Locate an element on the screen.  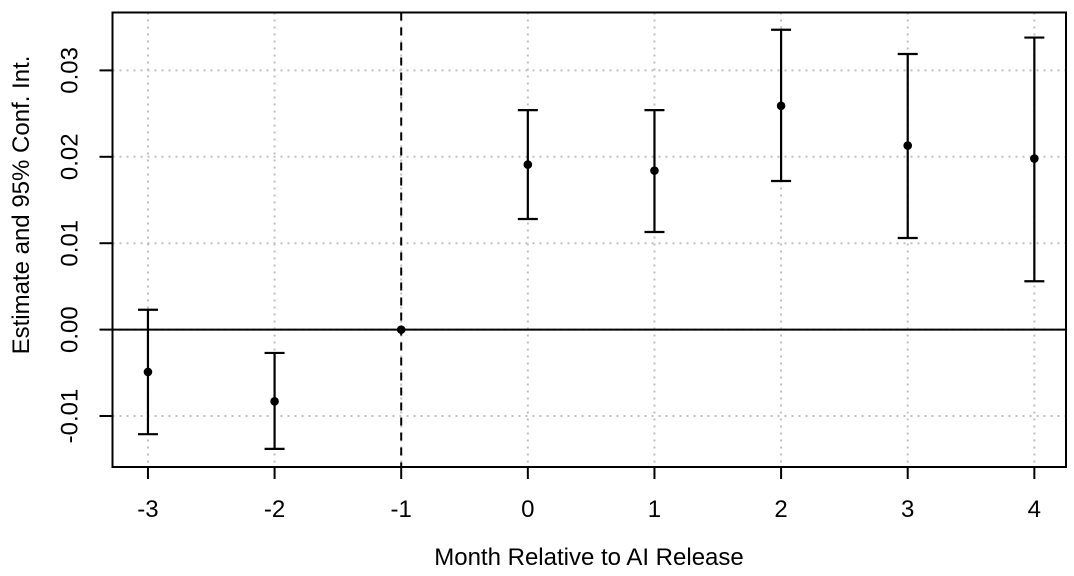
x-tick-label: 3 is located at coordinates (907, 509).